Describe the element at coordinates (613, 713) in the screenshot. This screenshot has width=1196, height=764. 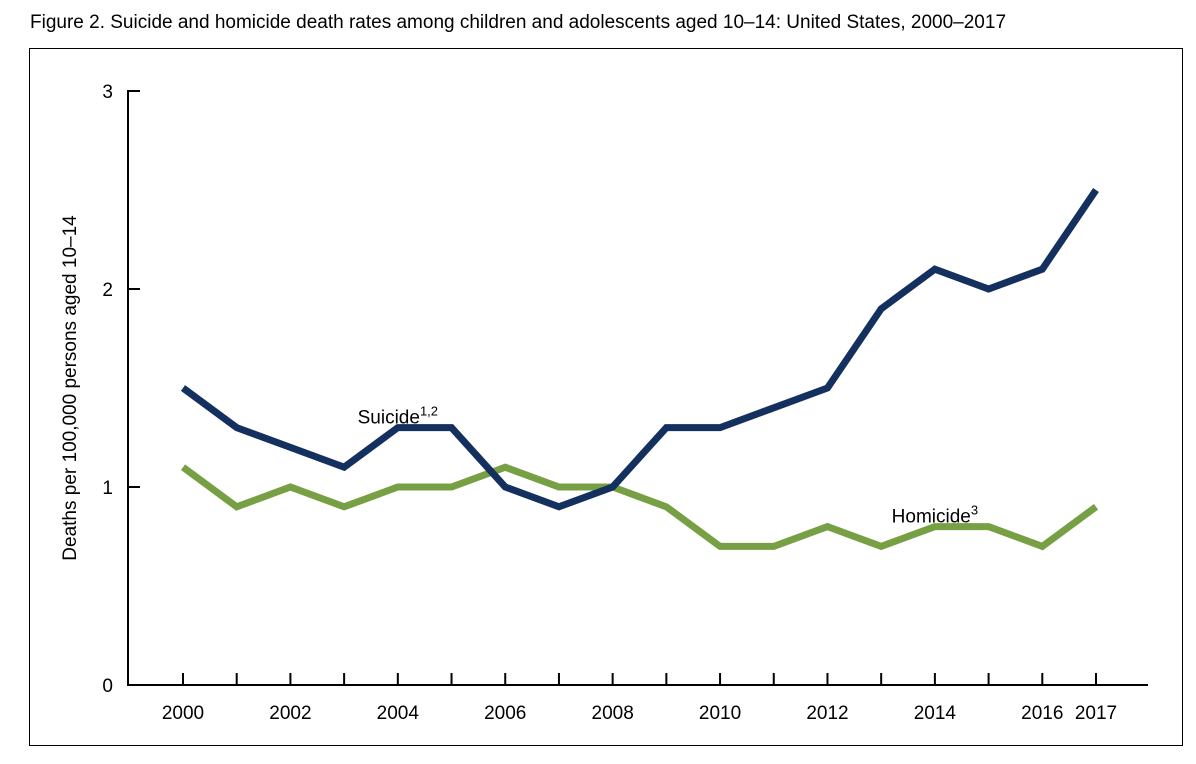
I see `x-tick-label: 2008` at that location.